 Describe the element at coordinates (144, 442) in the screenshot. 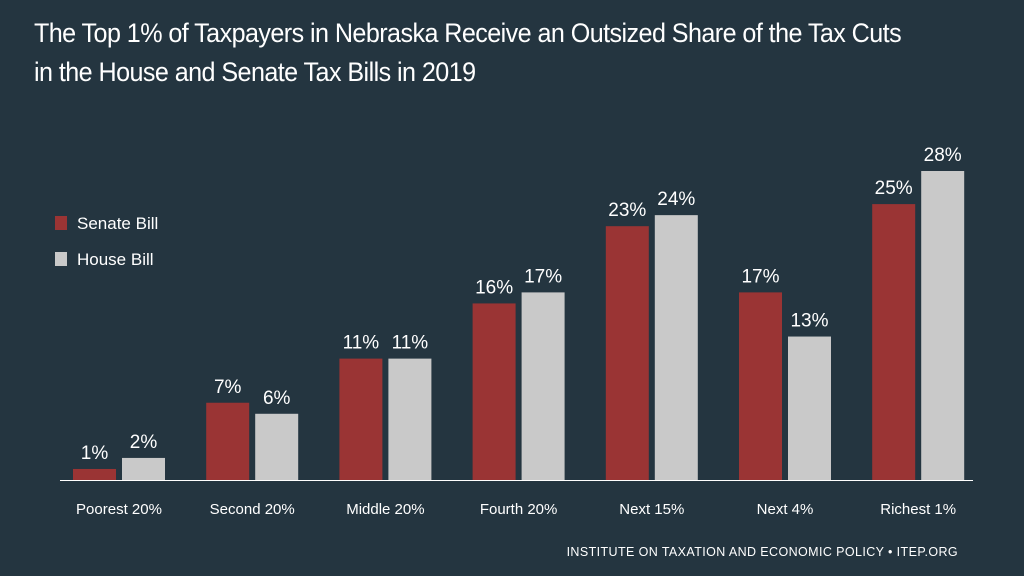

I see `data-label-house-bill-1: 2%` at that location.